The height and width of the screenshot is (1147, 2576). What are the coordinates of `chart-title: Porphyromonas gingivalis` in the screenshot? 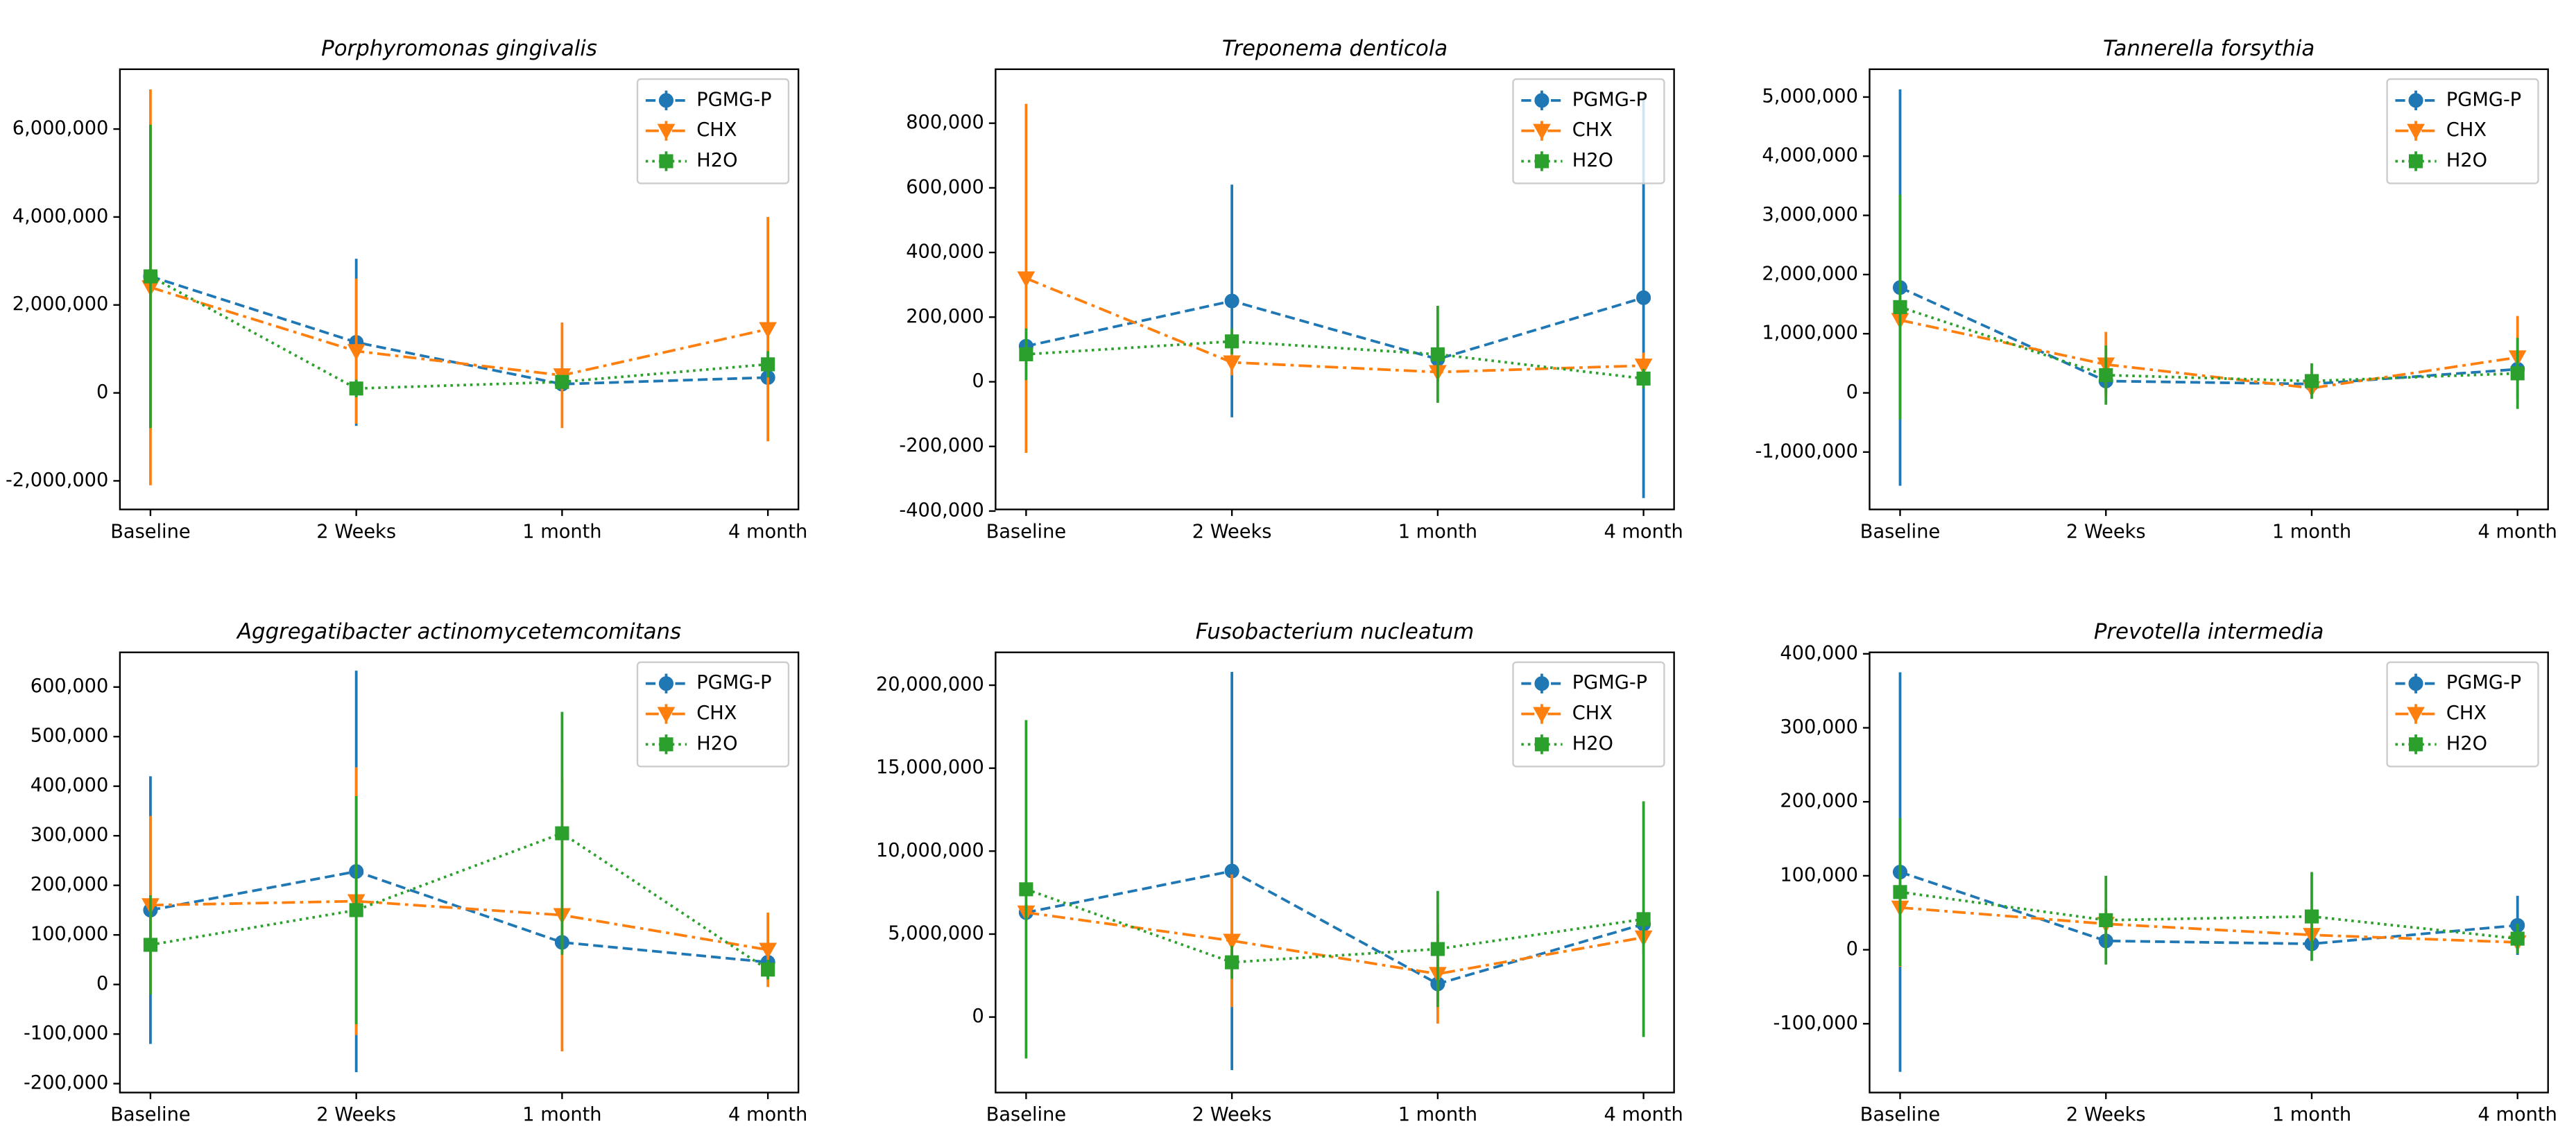 It's located at (459, 48).